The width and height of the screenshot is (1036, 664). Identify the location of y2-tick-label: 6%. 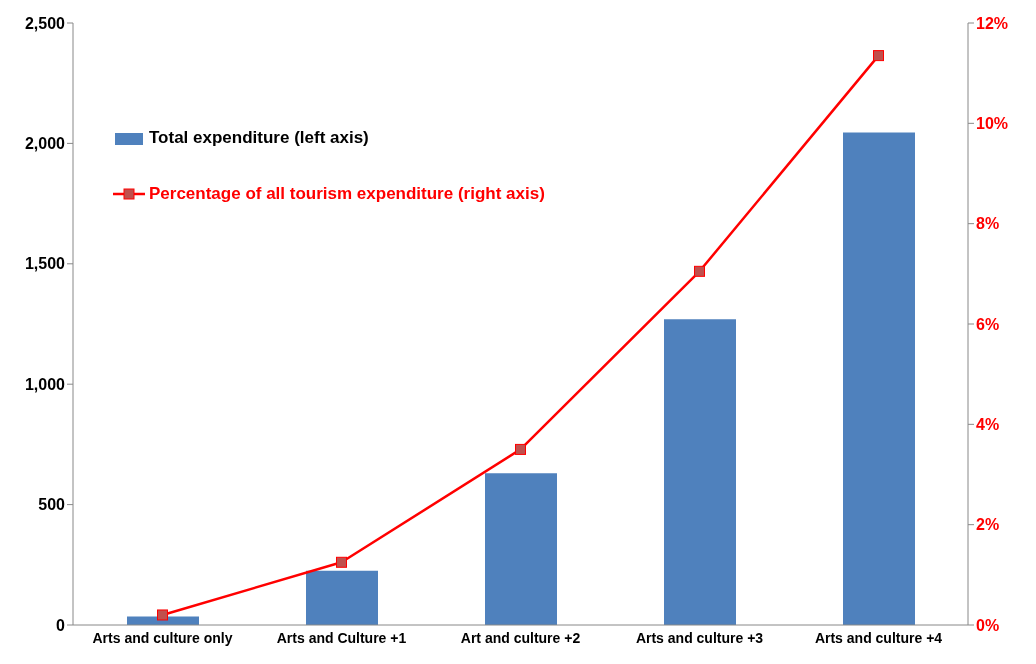
(988, 324).